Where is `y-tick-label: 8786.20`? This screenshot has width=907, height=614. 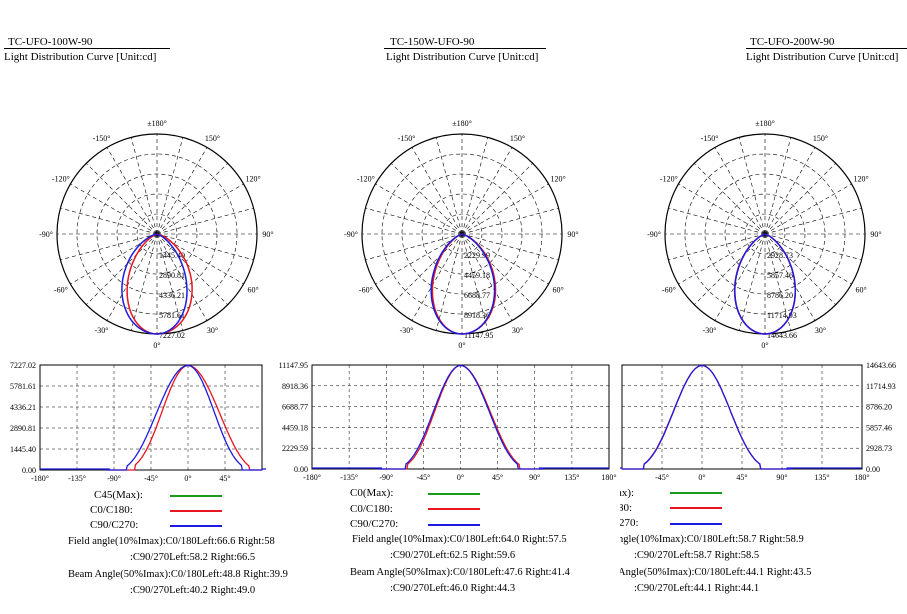
y-tick-label: 8786.20 is located at coordinates (879, 407).